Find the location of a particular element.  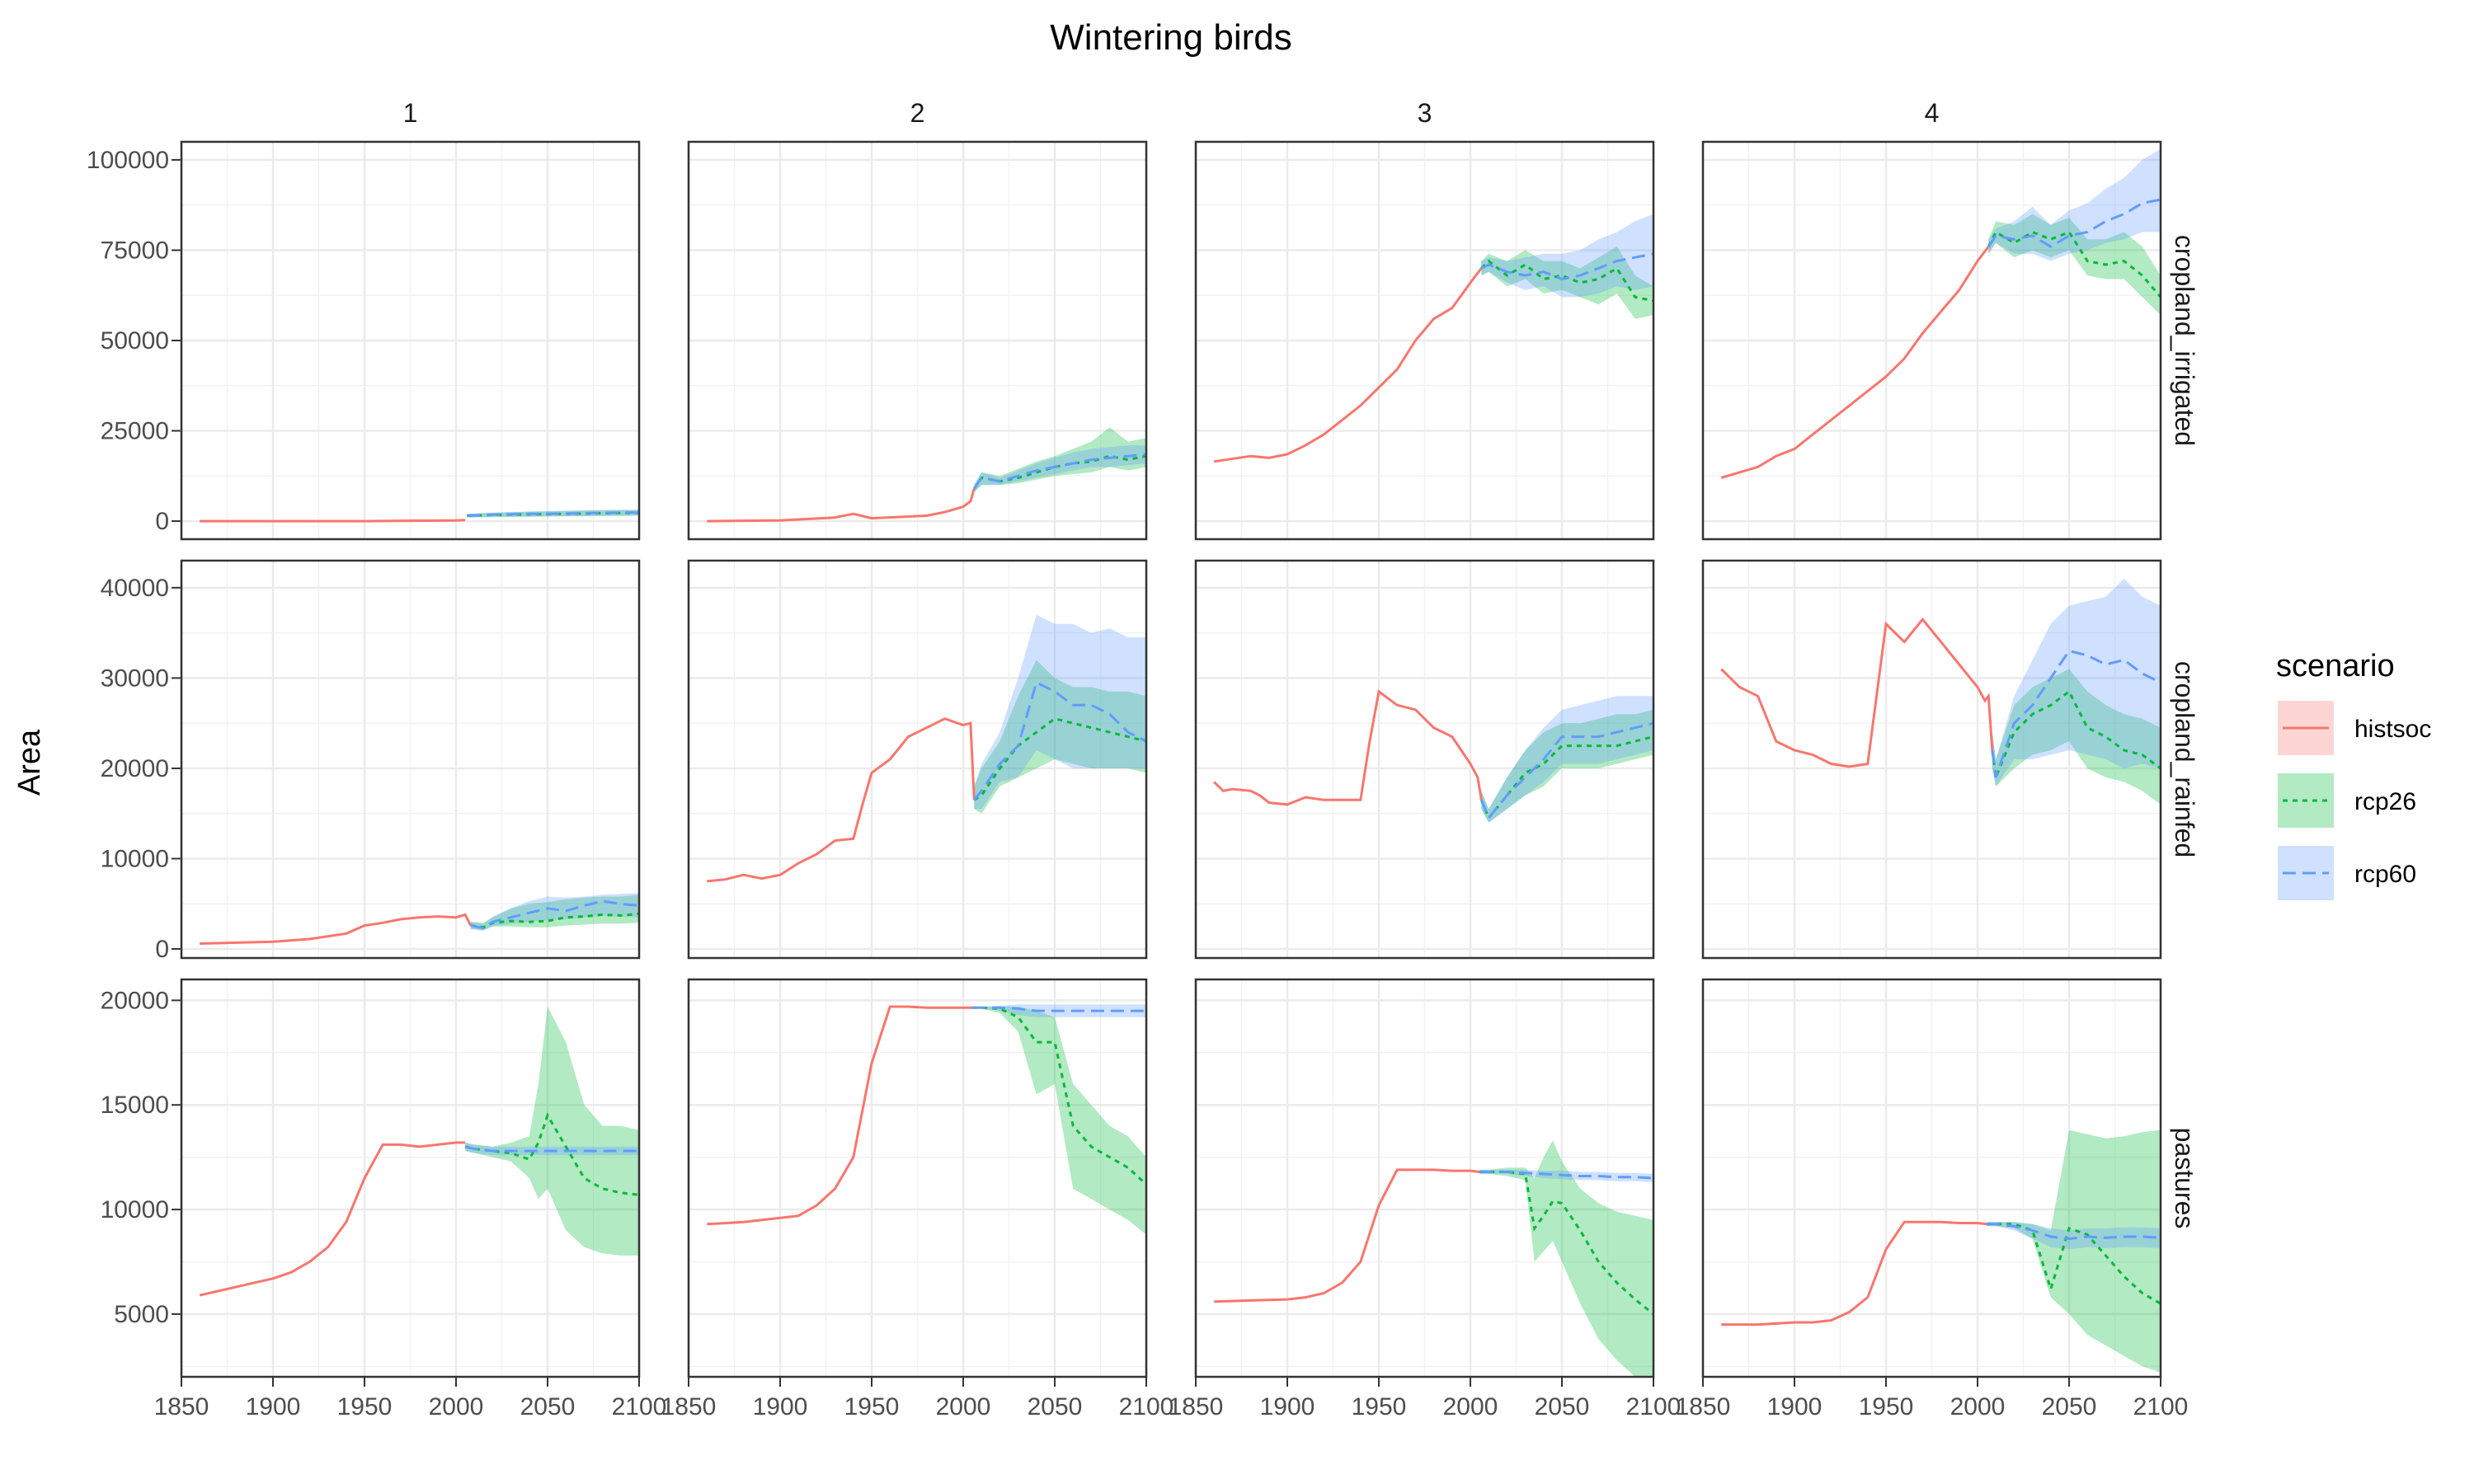

legend: scenario histsoc rcp26 rcp60 is located at coordinates (2353, 774).